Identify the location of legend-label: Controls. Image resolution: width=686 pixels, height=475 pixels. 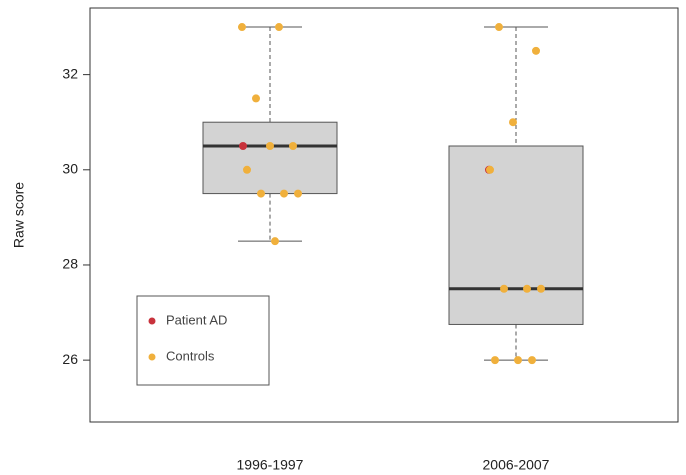
(190, 355).